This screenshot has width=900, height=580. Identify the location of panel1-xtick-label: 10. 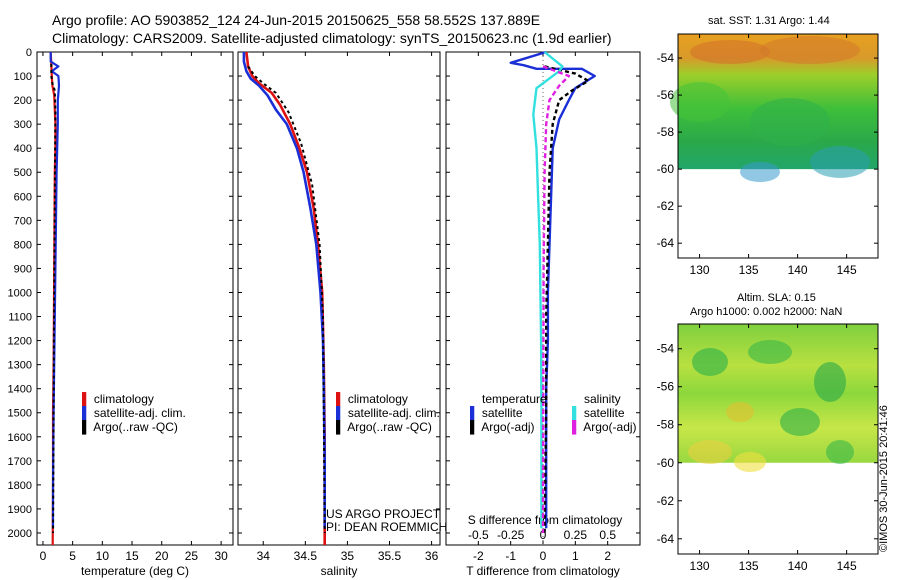
(103, 556).